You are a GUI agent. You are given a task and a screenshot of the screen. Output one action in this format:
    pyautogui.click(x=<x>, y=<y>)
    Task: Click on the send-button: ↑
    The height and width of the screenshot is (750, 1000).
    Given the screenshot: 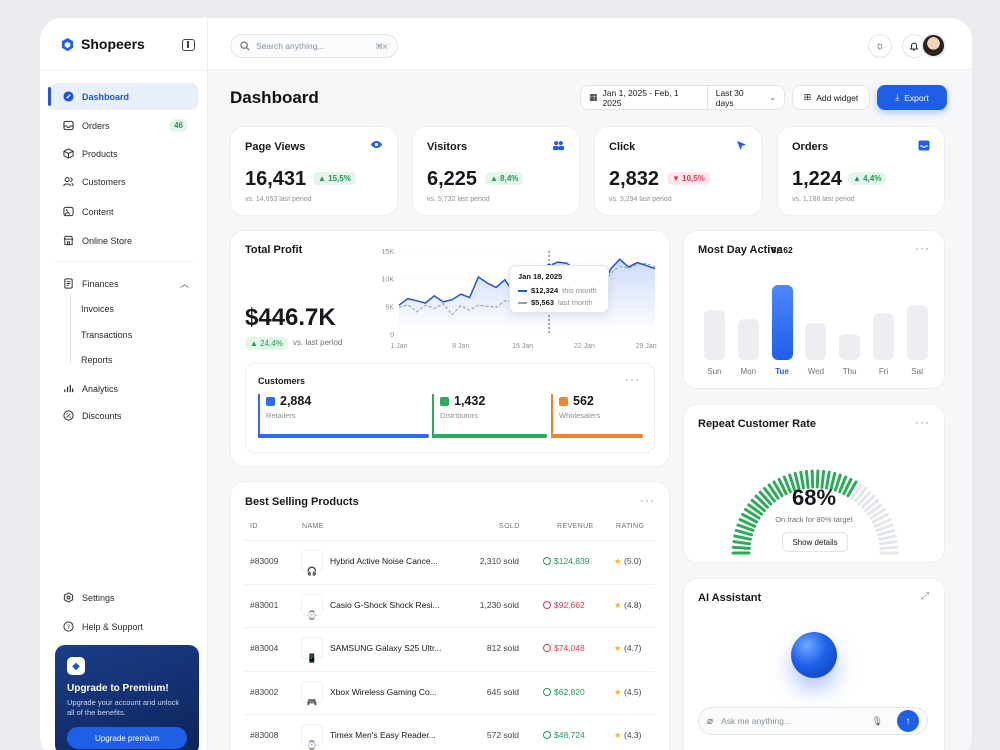 What is the action you would take?
    pyautogui.click(x=908, y=721)
    